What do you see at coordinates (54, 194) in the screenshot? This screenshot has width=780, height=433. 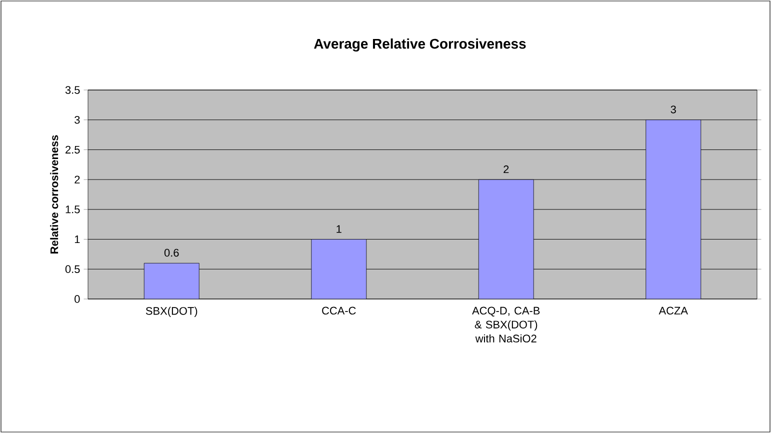 I see `y-axis-title: Relative corrosiveness` at bounding box center [54, 194].